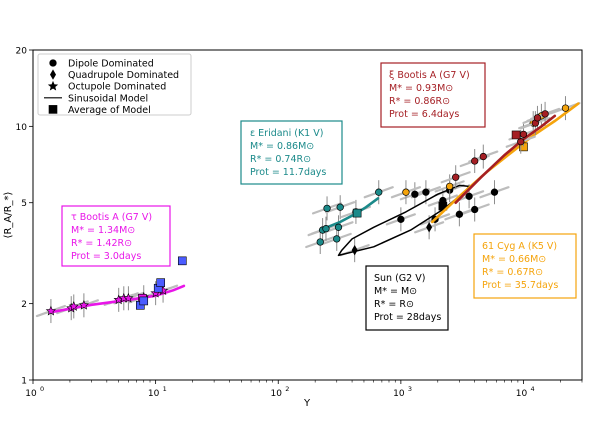  Describe the element at coordinates (407, 317) in the screenshot. I see `sun-label-period: Prot = 28days` at that location.